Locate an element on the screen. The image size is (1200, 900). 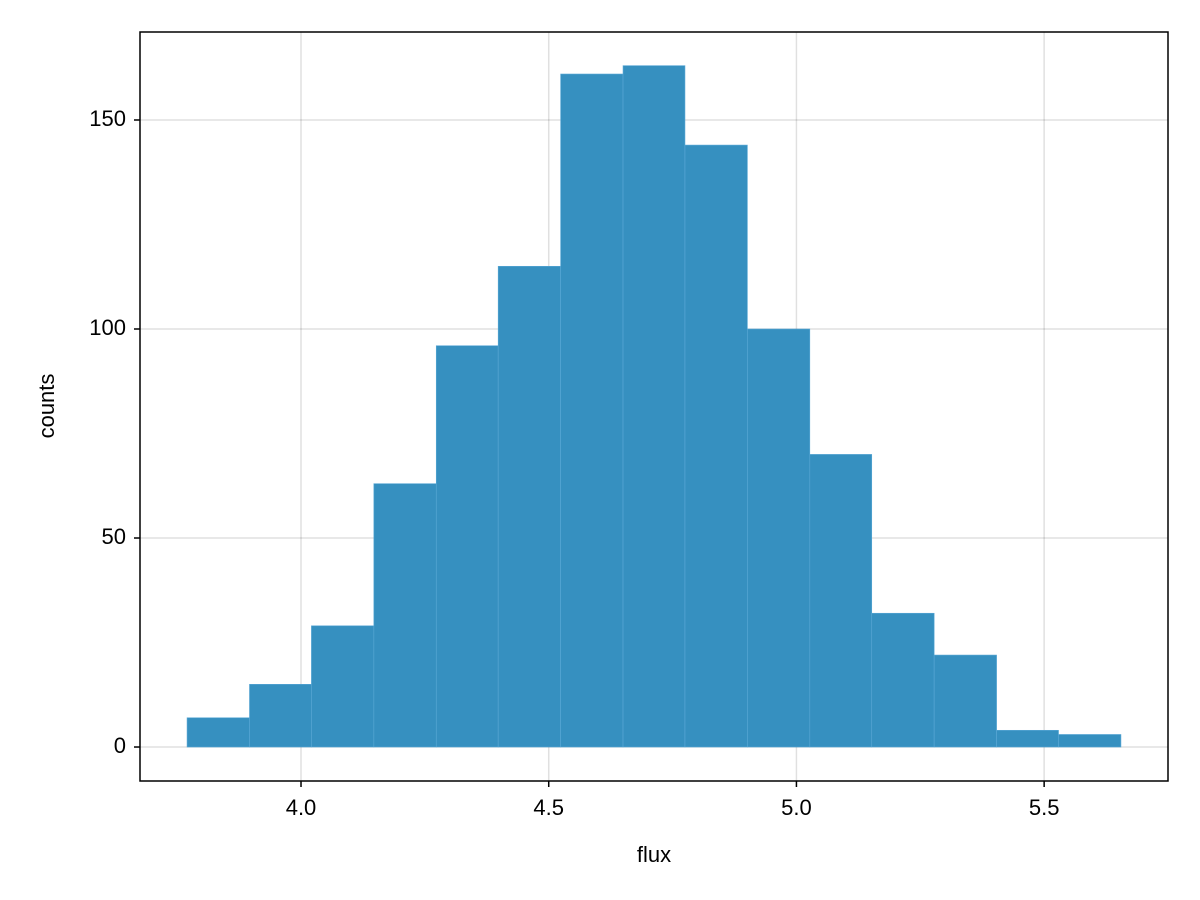
x-tick-label: 5.5 is located at coordinates (1044, 807).